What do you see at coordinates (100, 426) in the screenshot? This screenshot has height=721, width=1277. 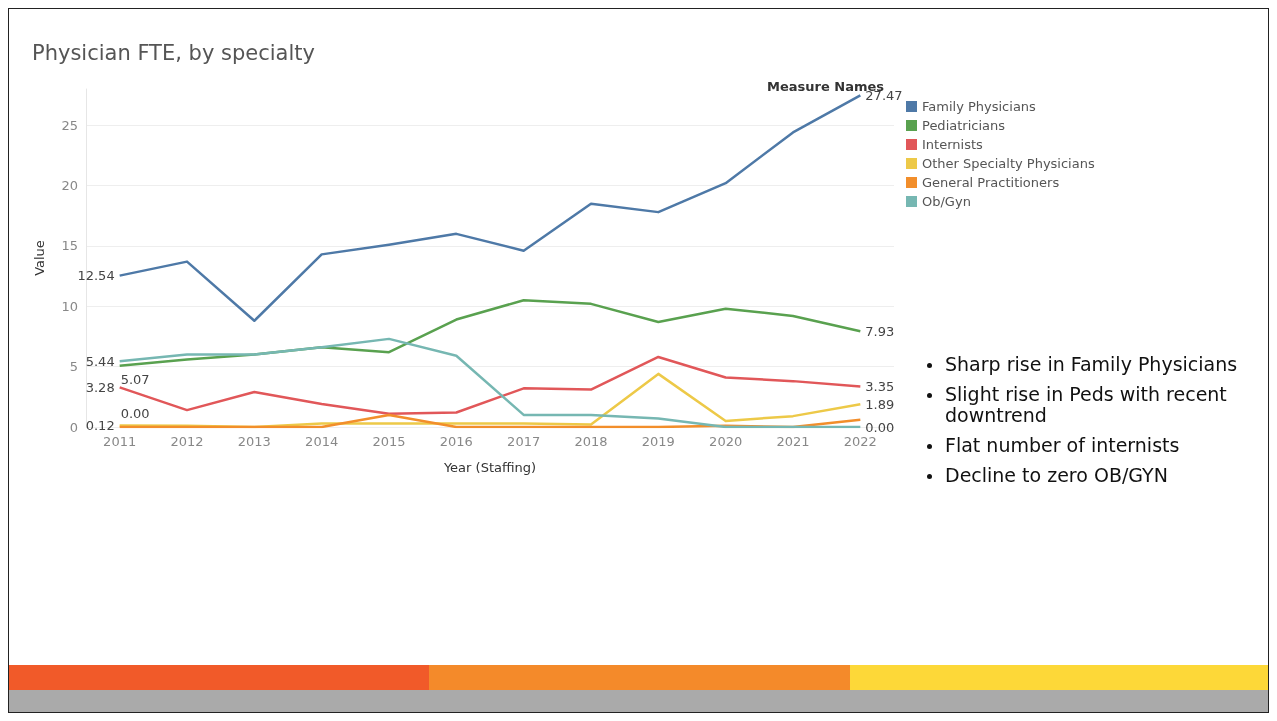 I see `data-label: 0.12` at bounding box center [100, 426].